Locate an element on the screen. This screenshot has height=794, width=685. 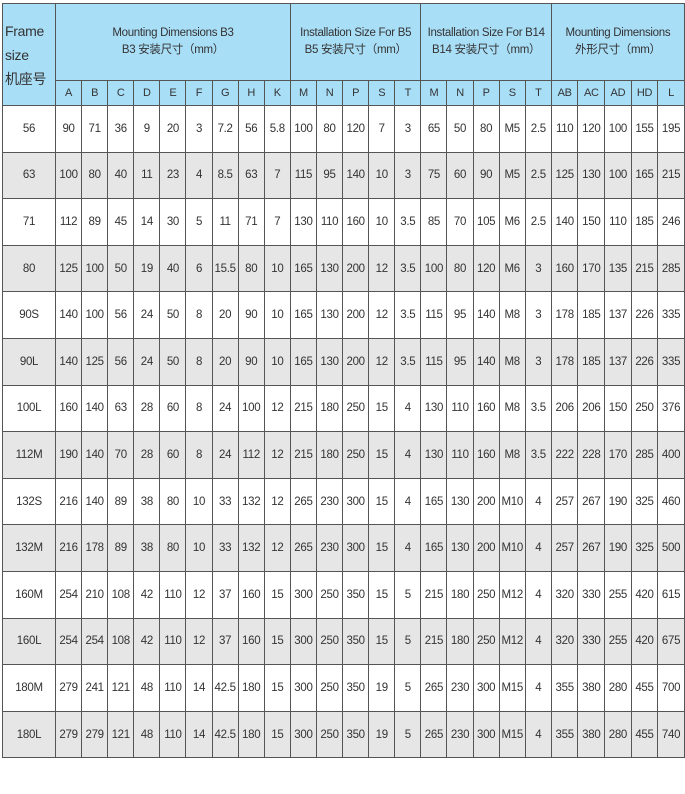
dimension-cell: 355 is located at coordinates (564, 688).